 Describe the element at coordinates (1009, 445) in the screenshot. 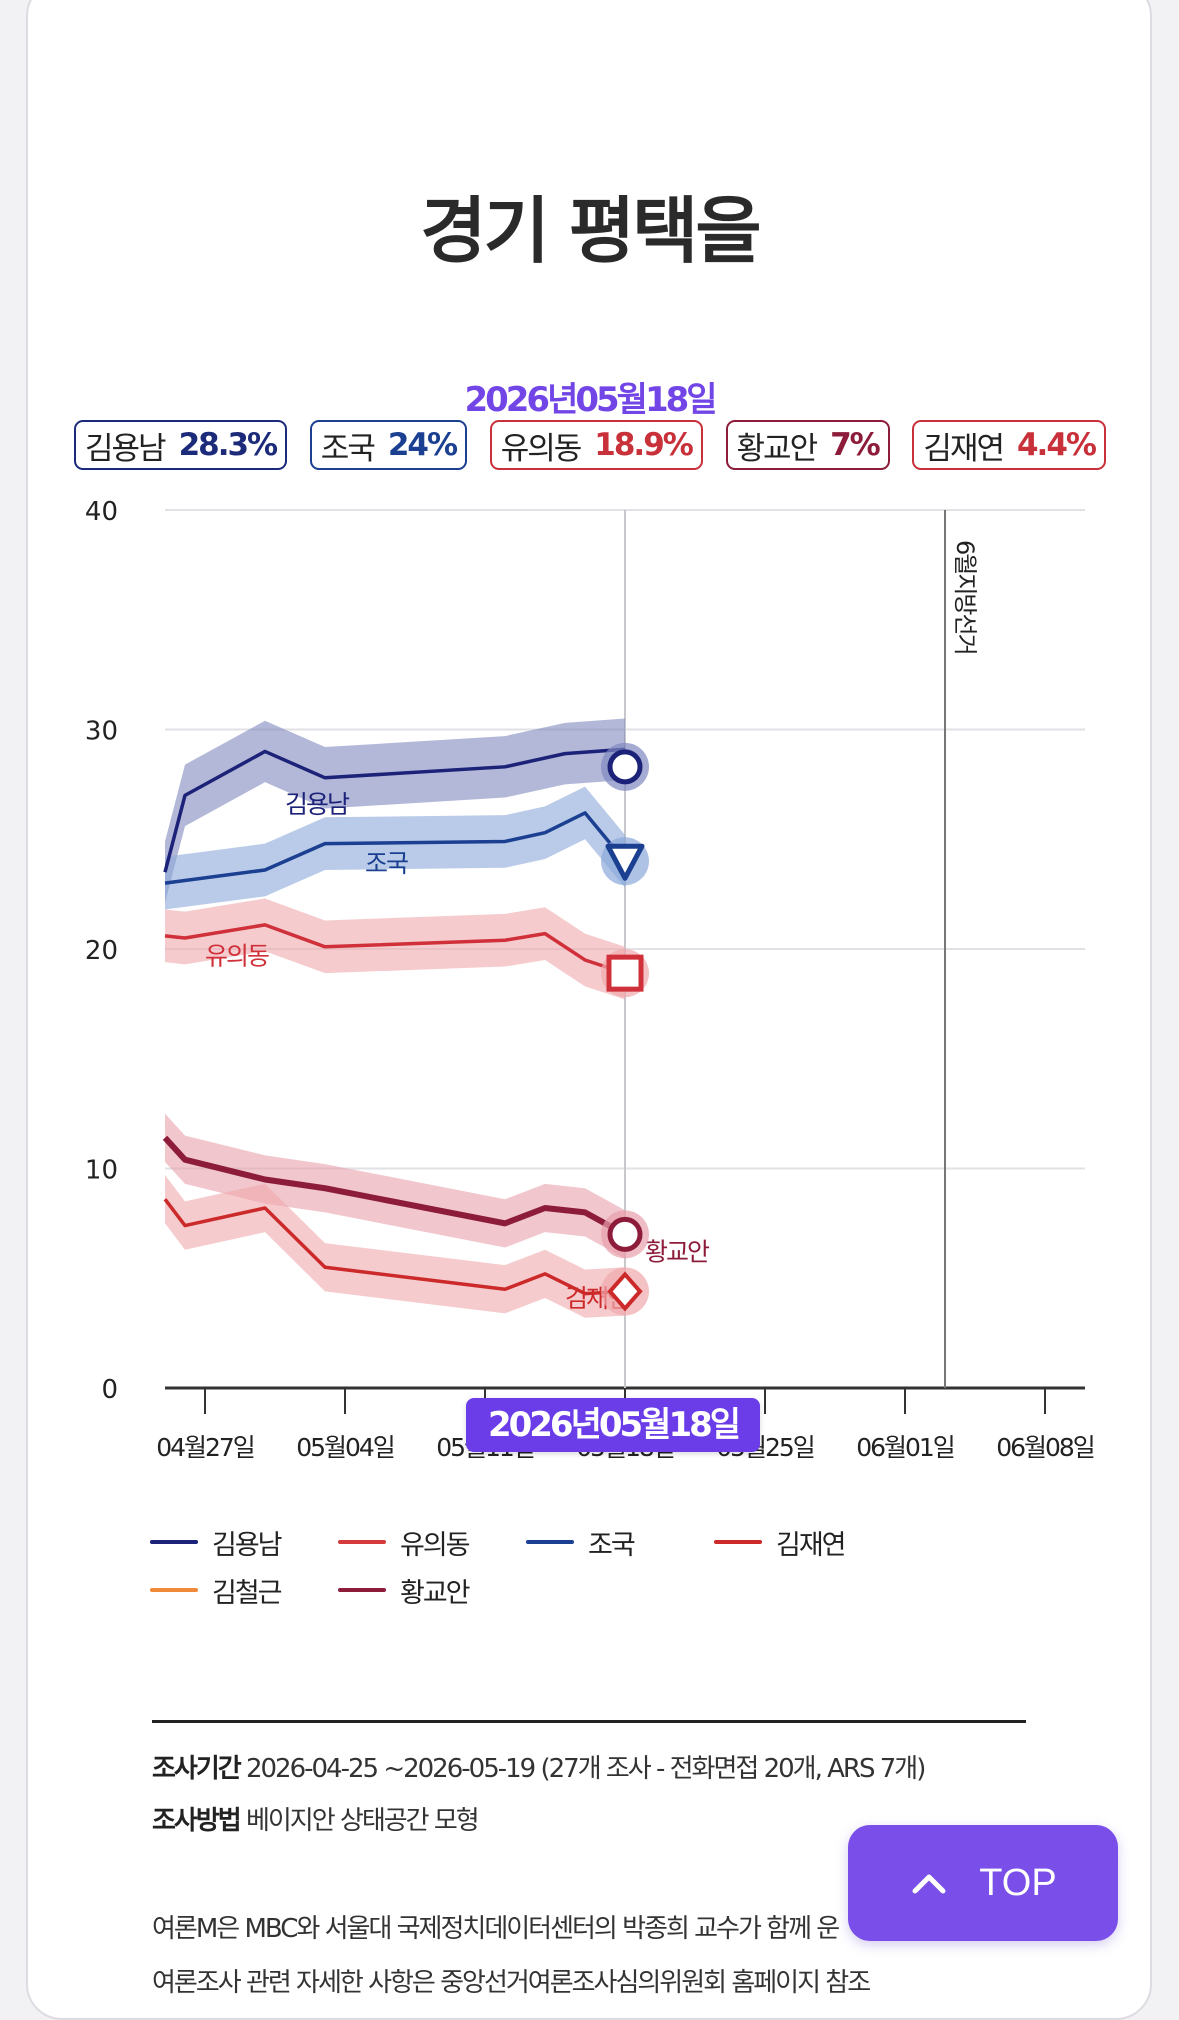

I see `badge-kim-jaeyeon: 김재연 4.4%` at that location.